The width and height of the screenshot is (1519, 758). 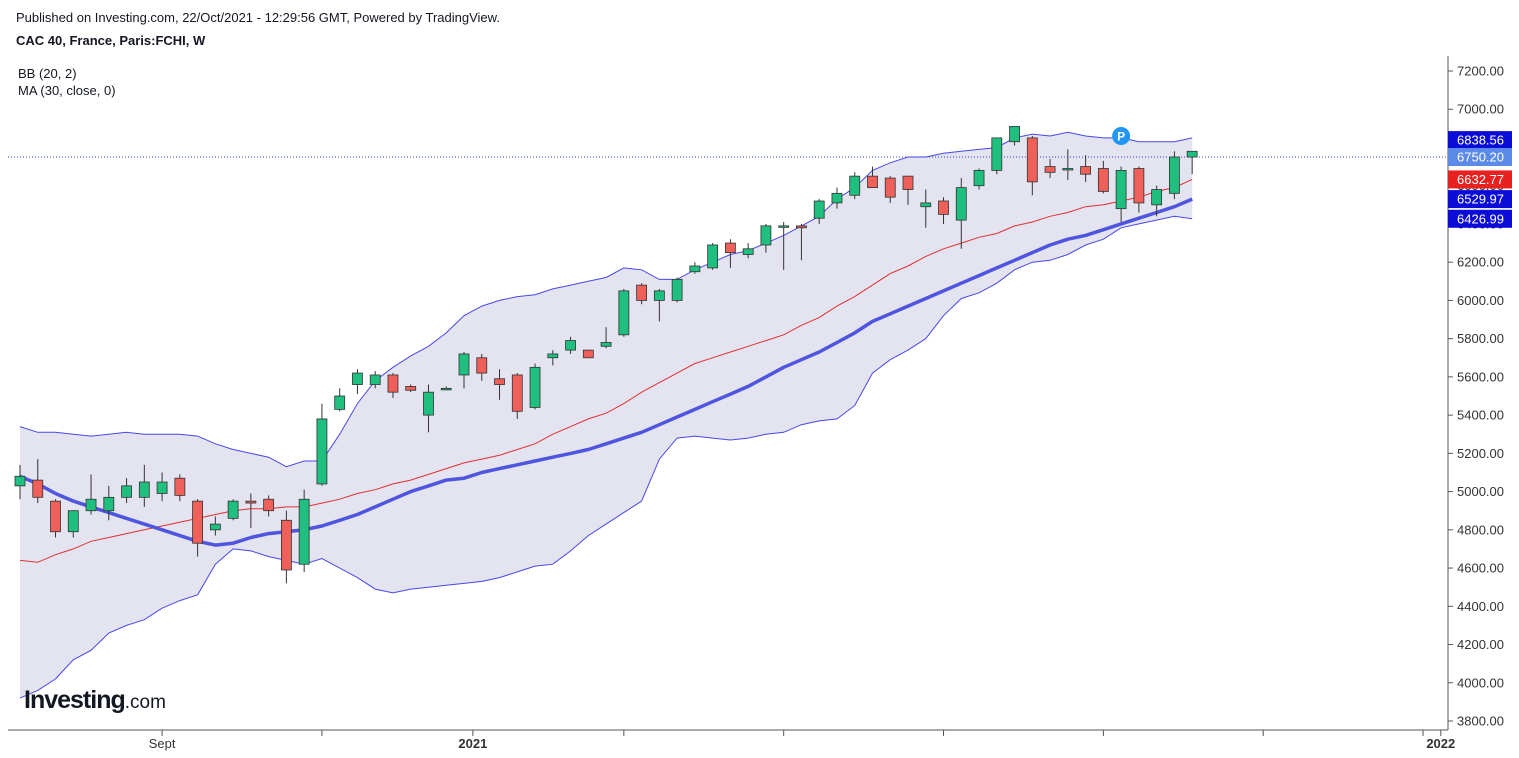 What do you see at coordinates (162, 743) in the screenshot?
I see `x-tick-label: Sept` at bounding box center [162, 743].